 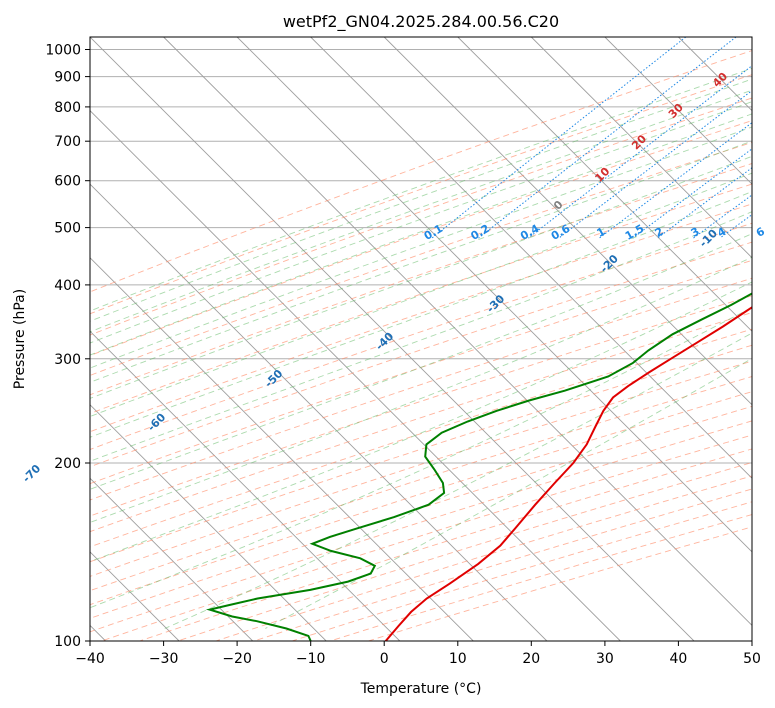 I want to click on y-tick-label: 900, so click(x=67, y=78).